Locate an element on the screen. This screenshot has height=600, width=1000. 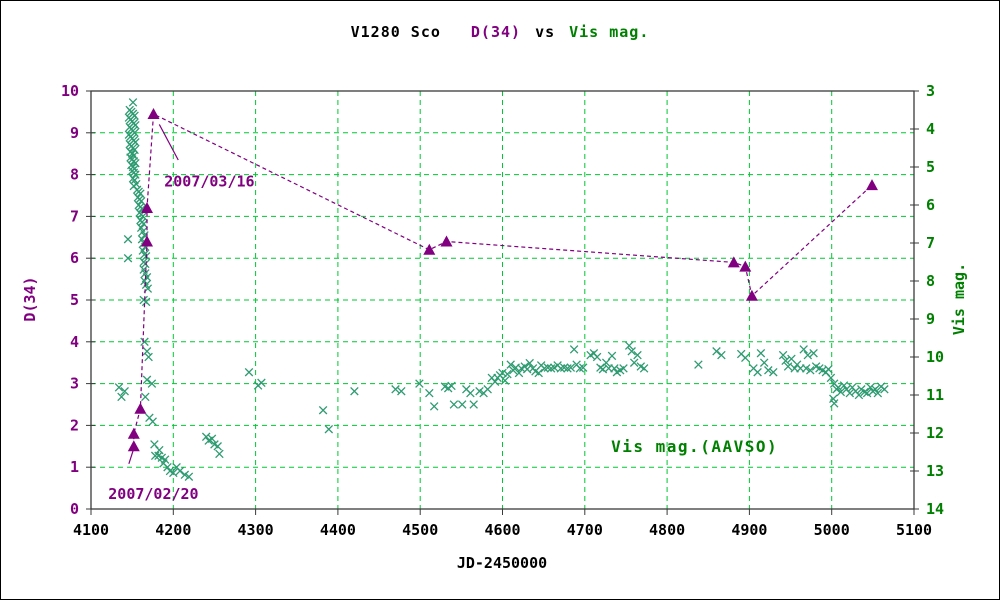
chart-title: V1280 Sco D(34) vs Vis mag. is located at coordinates (500, 32).